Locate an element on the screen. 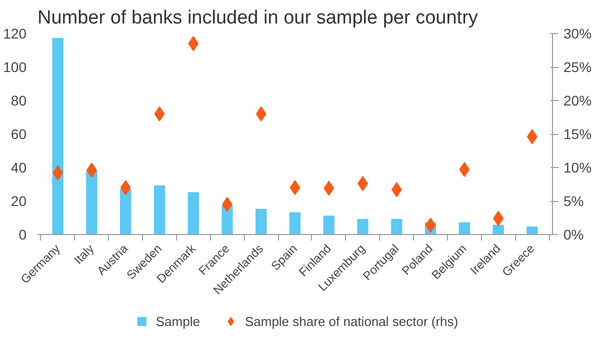 The height and width of the screenshot is (342, 594). y-tick-label: 120 is located at coordinates (15, 34).